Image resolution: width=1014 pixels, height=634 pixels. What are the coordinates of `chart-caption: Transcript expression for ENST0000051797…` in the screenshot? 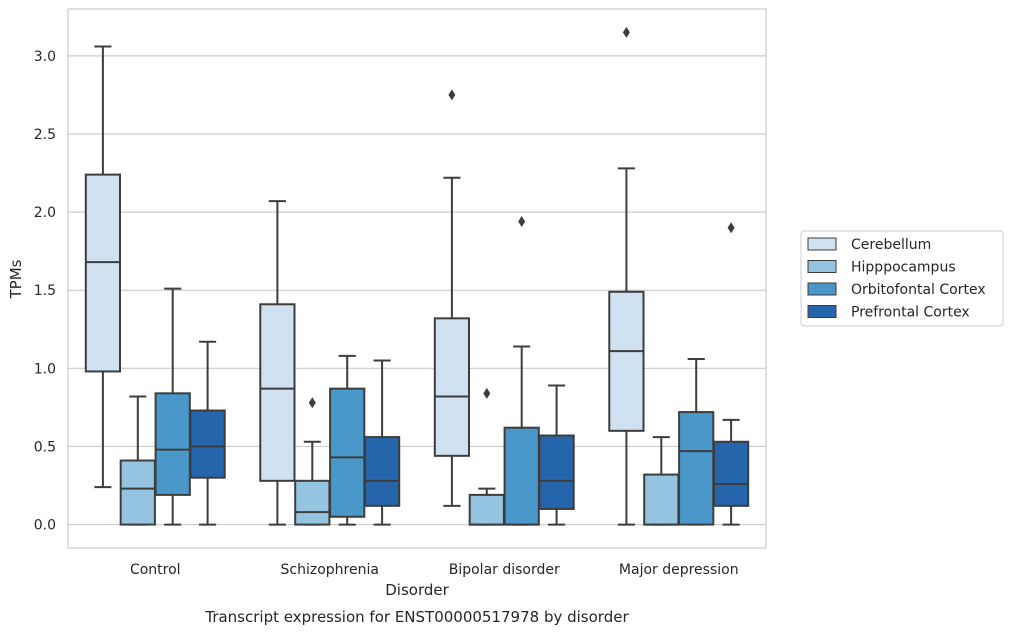 It's located at (416, 617).